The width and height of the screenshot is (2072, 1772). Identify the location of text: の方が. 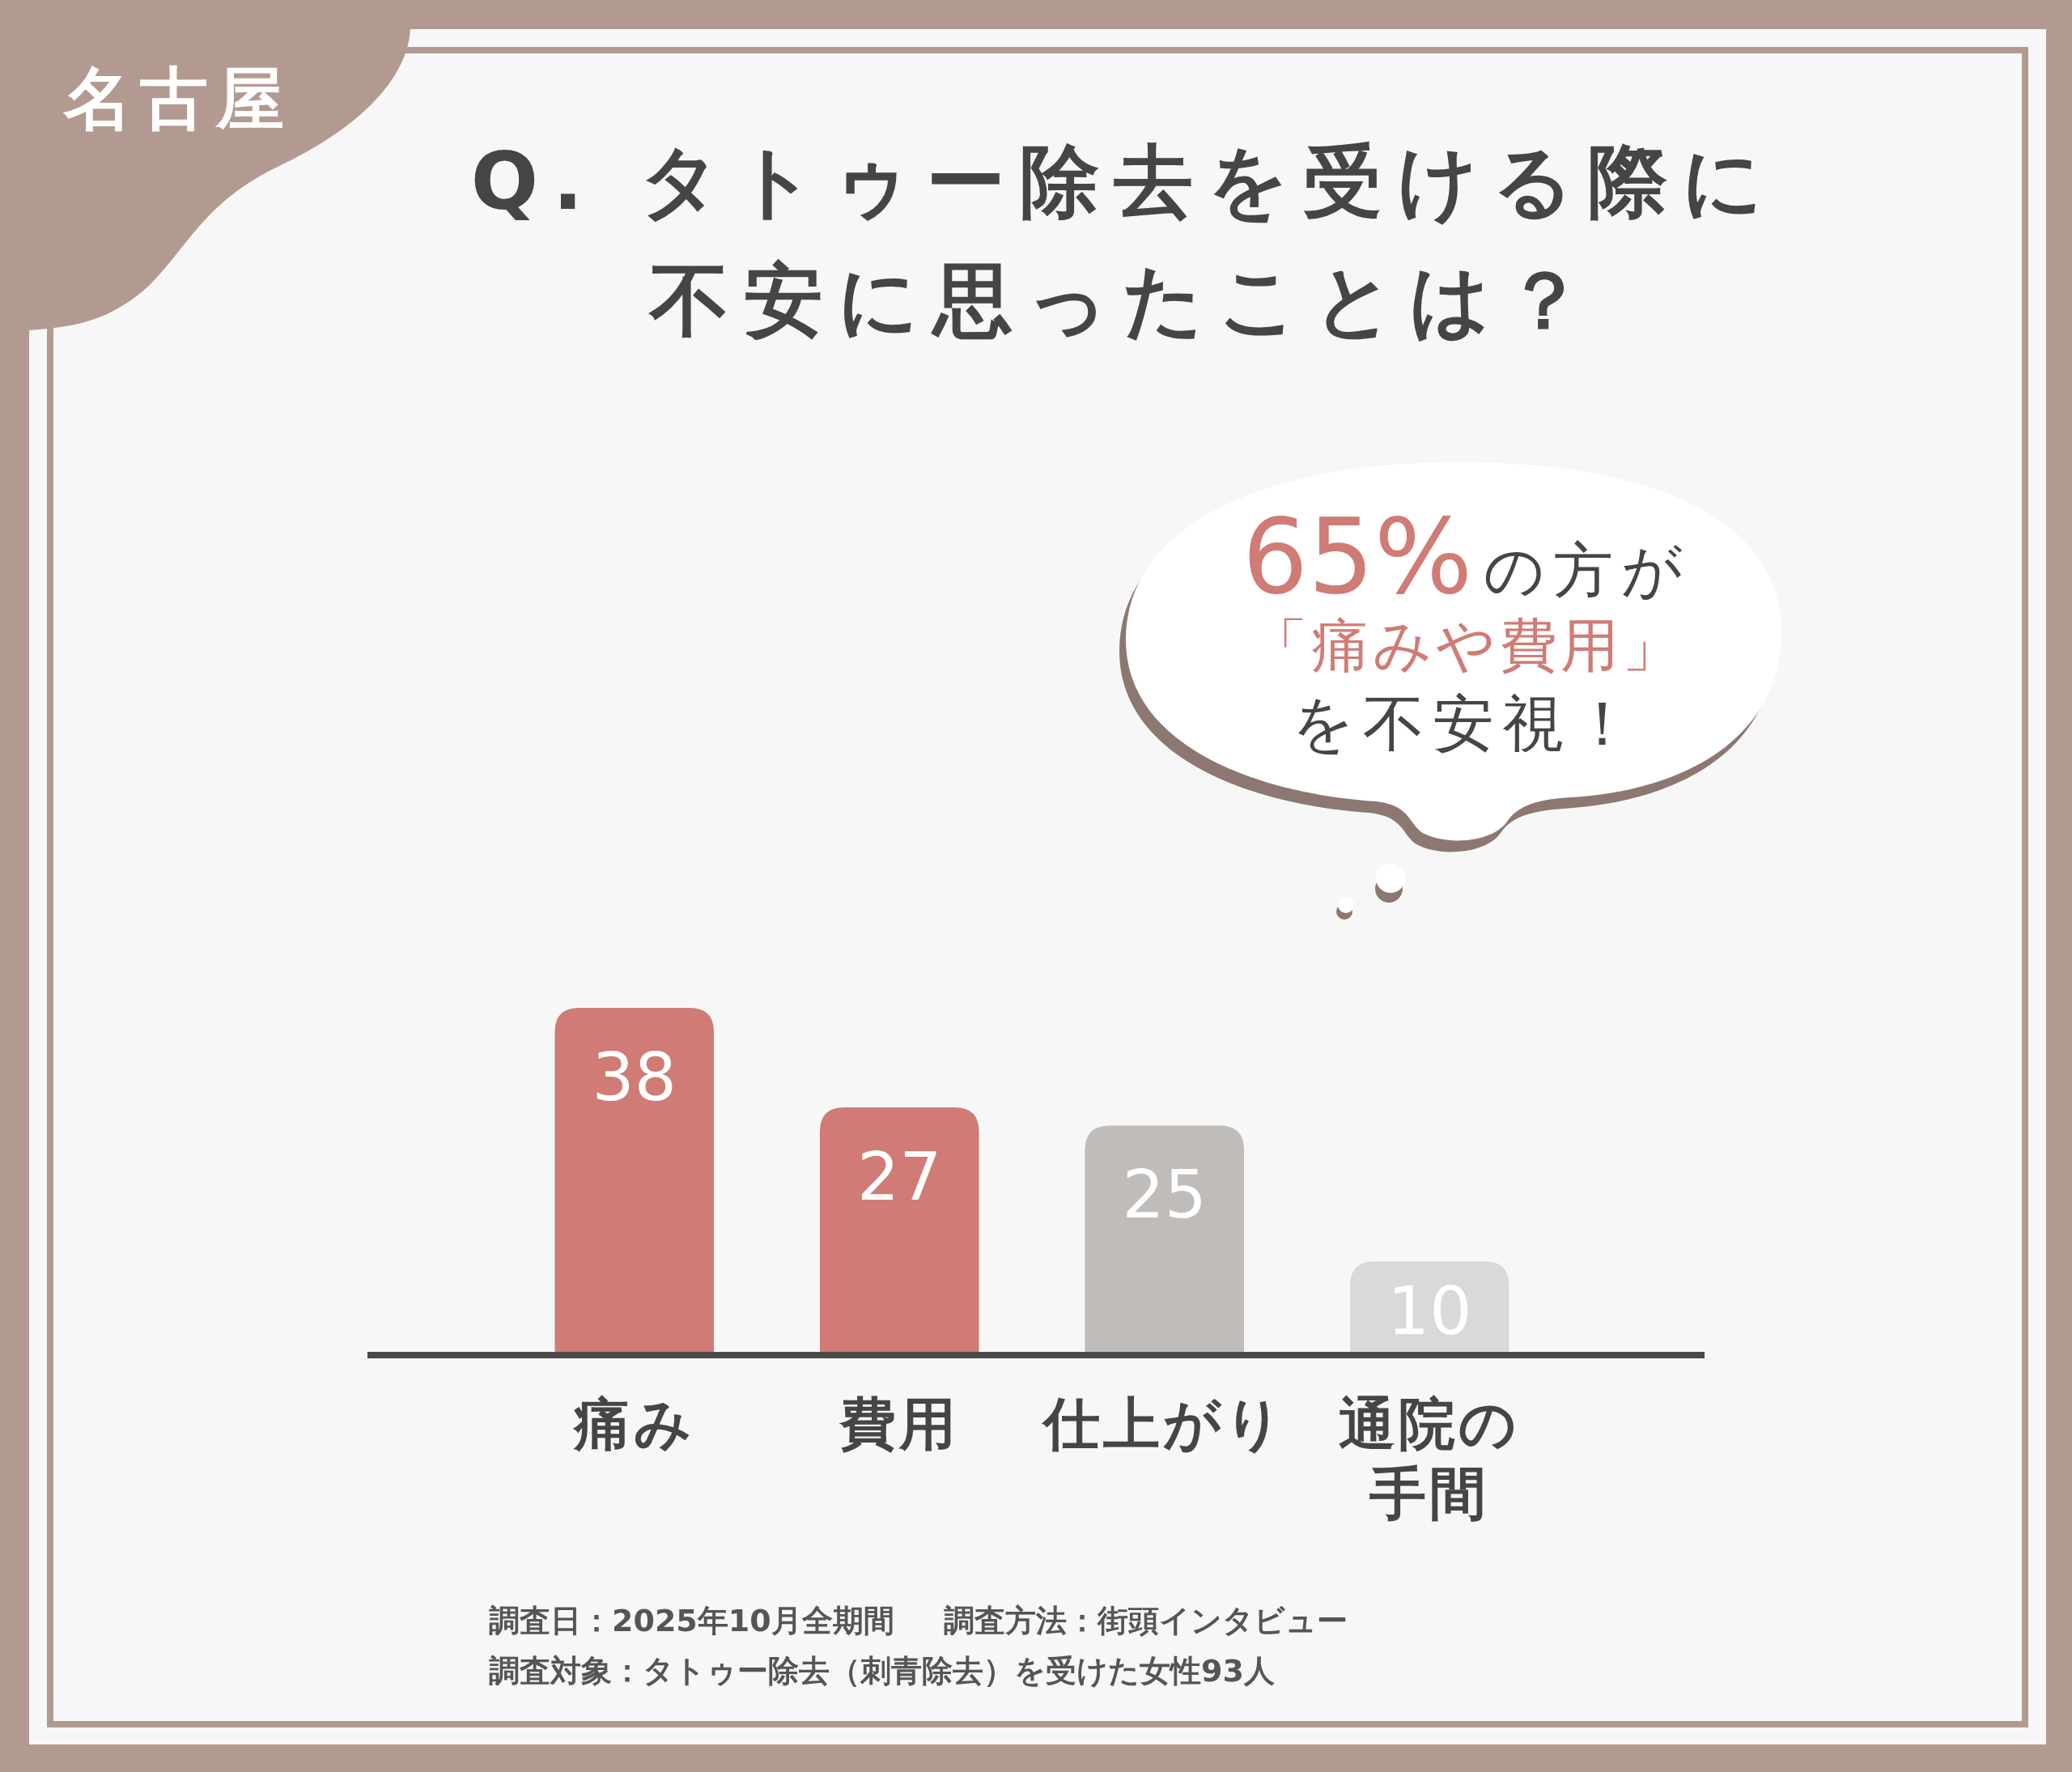
(1588, 570).